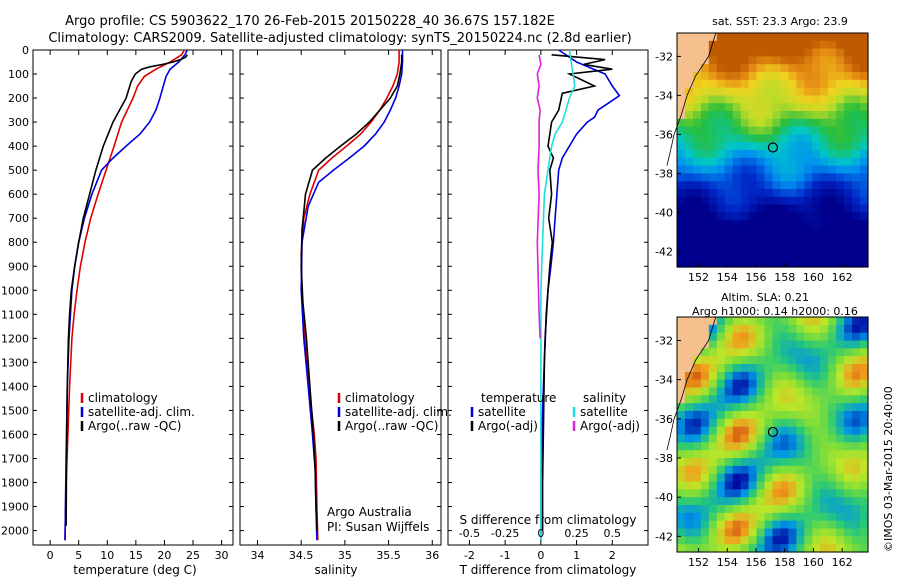 The height and width of the screenshot is (584, 900). I want to click on depth-tick-label: 500, so click(18, 170).